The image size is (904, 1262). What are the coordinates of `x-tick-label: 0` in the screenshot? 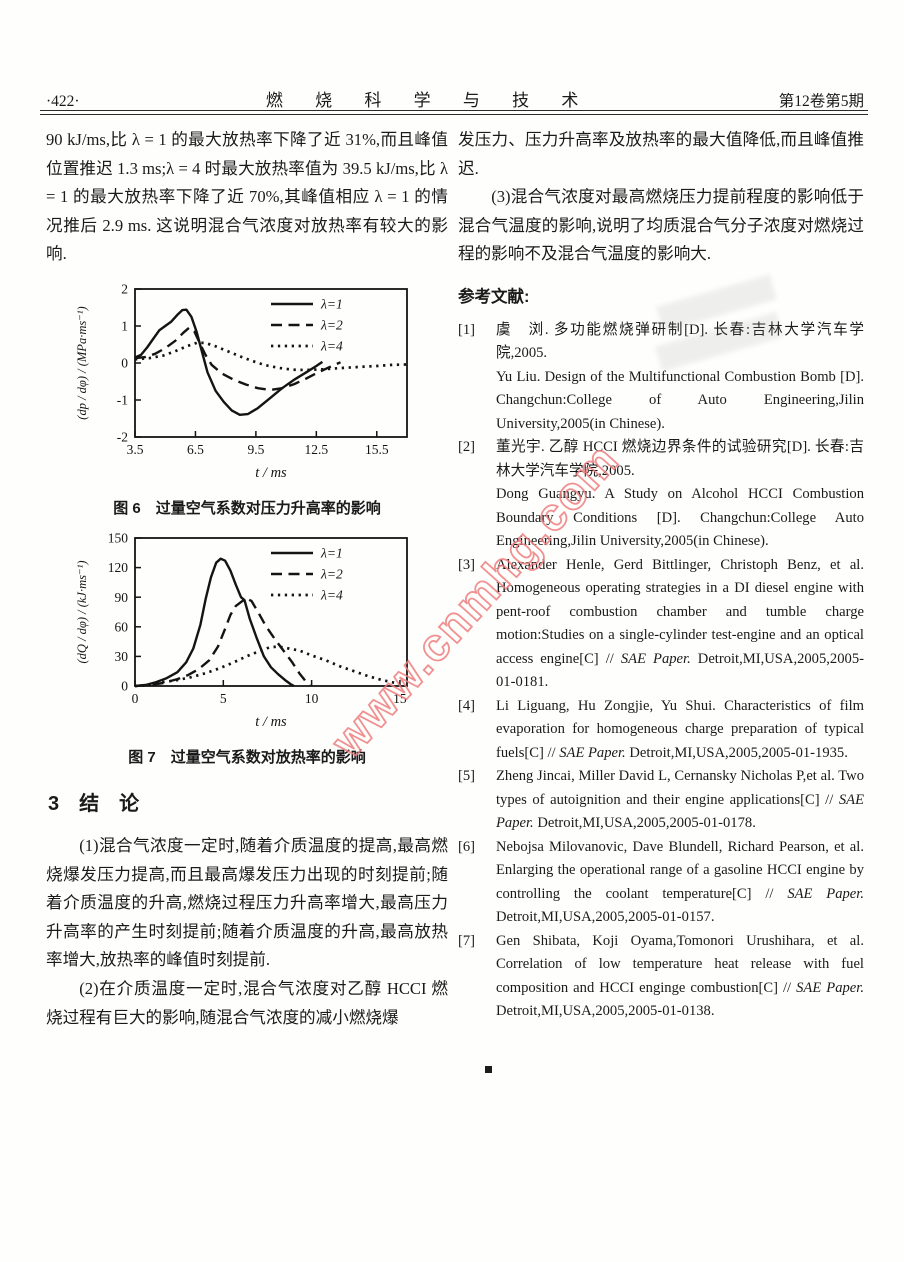 It's located at (135, 698).